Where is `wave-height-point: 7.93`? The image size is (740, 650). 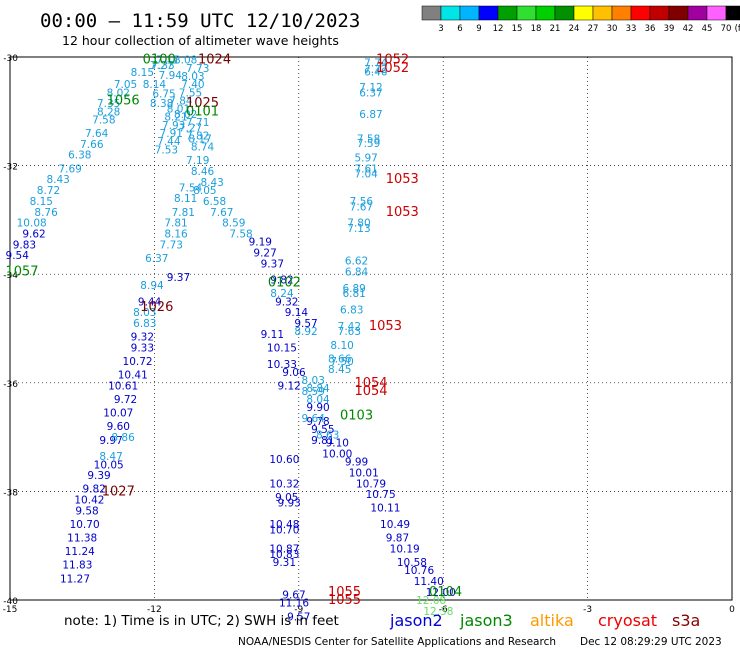 wave-height-point: 7.93 is located at coordinates (173, 126).